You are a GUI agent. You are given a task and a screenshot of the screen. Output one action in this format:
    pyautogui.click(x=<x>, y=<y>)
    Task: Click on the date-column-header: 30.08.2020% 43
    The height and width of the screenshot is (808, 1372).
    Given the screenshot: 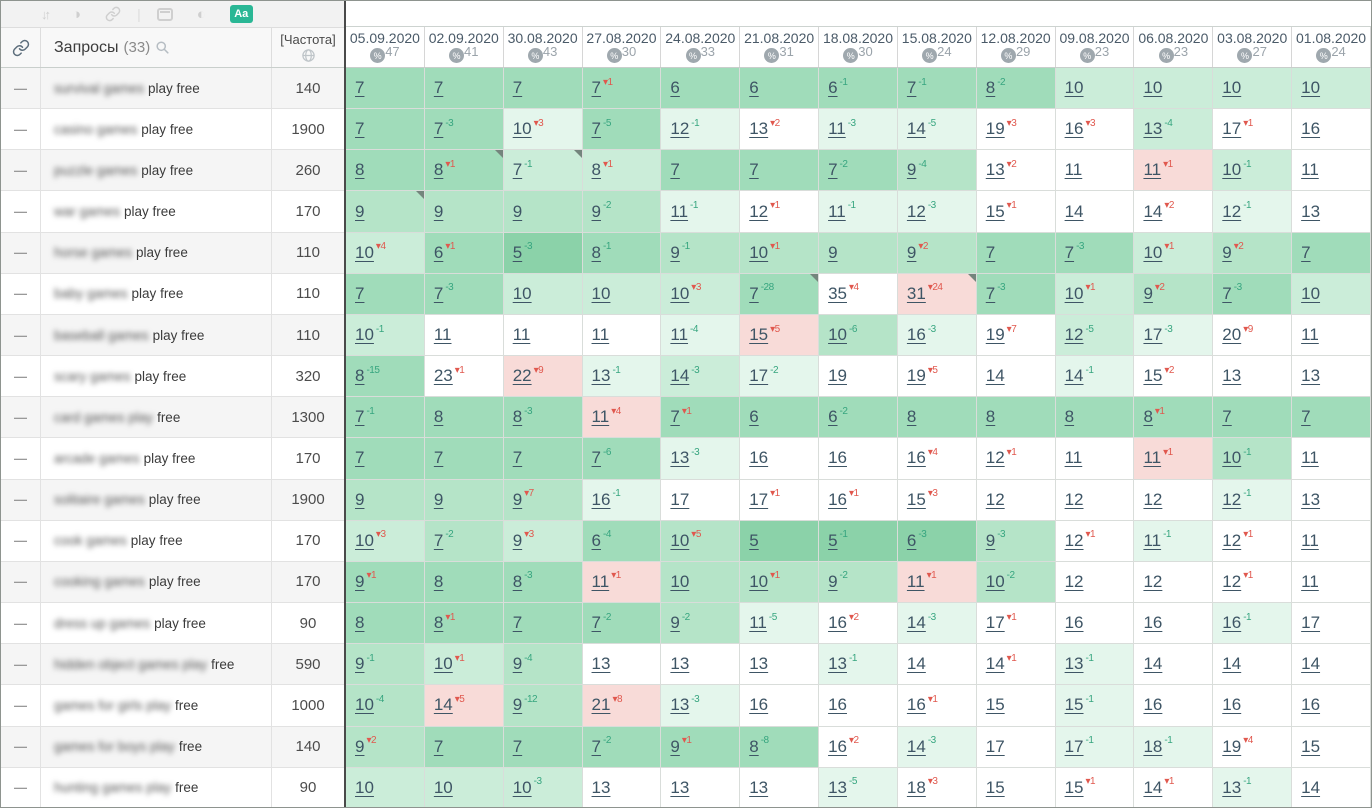 What is the action you would take?
    pyautogui.click(x=543, y=47)
    